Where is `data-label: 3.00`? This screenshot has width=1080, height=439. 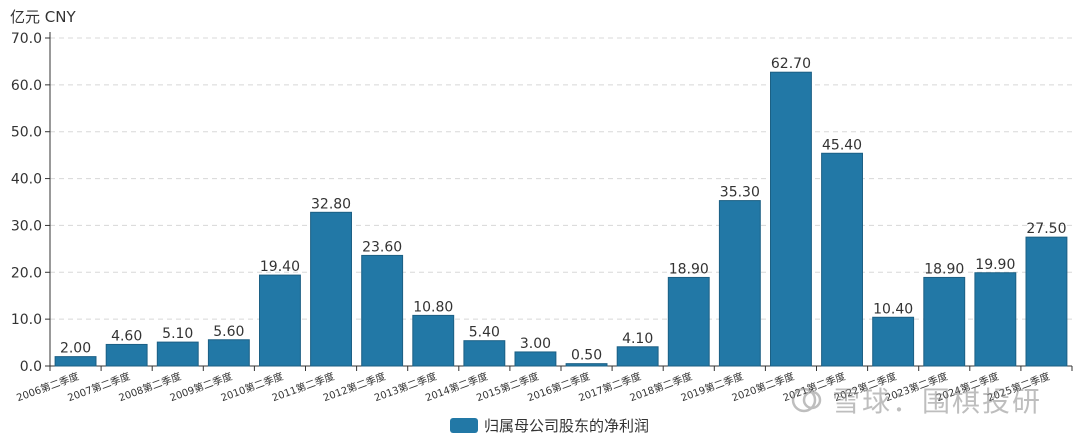
data-label: 3.00 is located at coordinates (535, 344).